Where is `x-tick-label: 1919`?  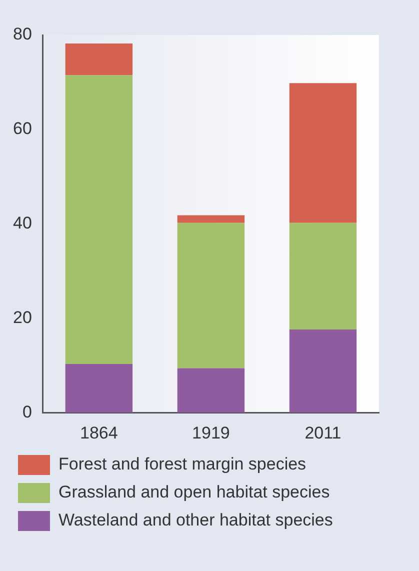 x-tick-label: 1919 is located at coordinates (211, 432).